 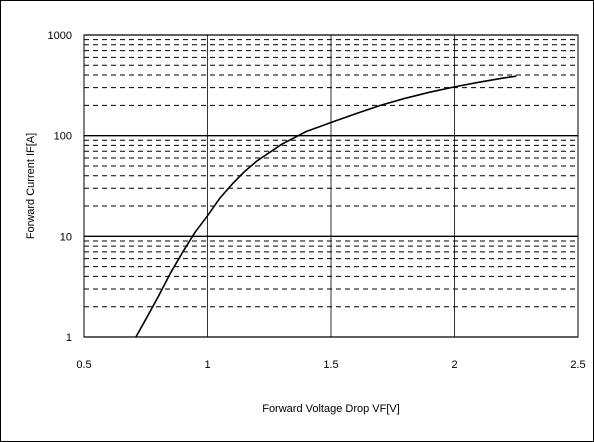 What do you see at coordinates (577, 365) in the screenshot?
I see `x-tick-label: 2.5` at bounding box center [577, 365].